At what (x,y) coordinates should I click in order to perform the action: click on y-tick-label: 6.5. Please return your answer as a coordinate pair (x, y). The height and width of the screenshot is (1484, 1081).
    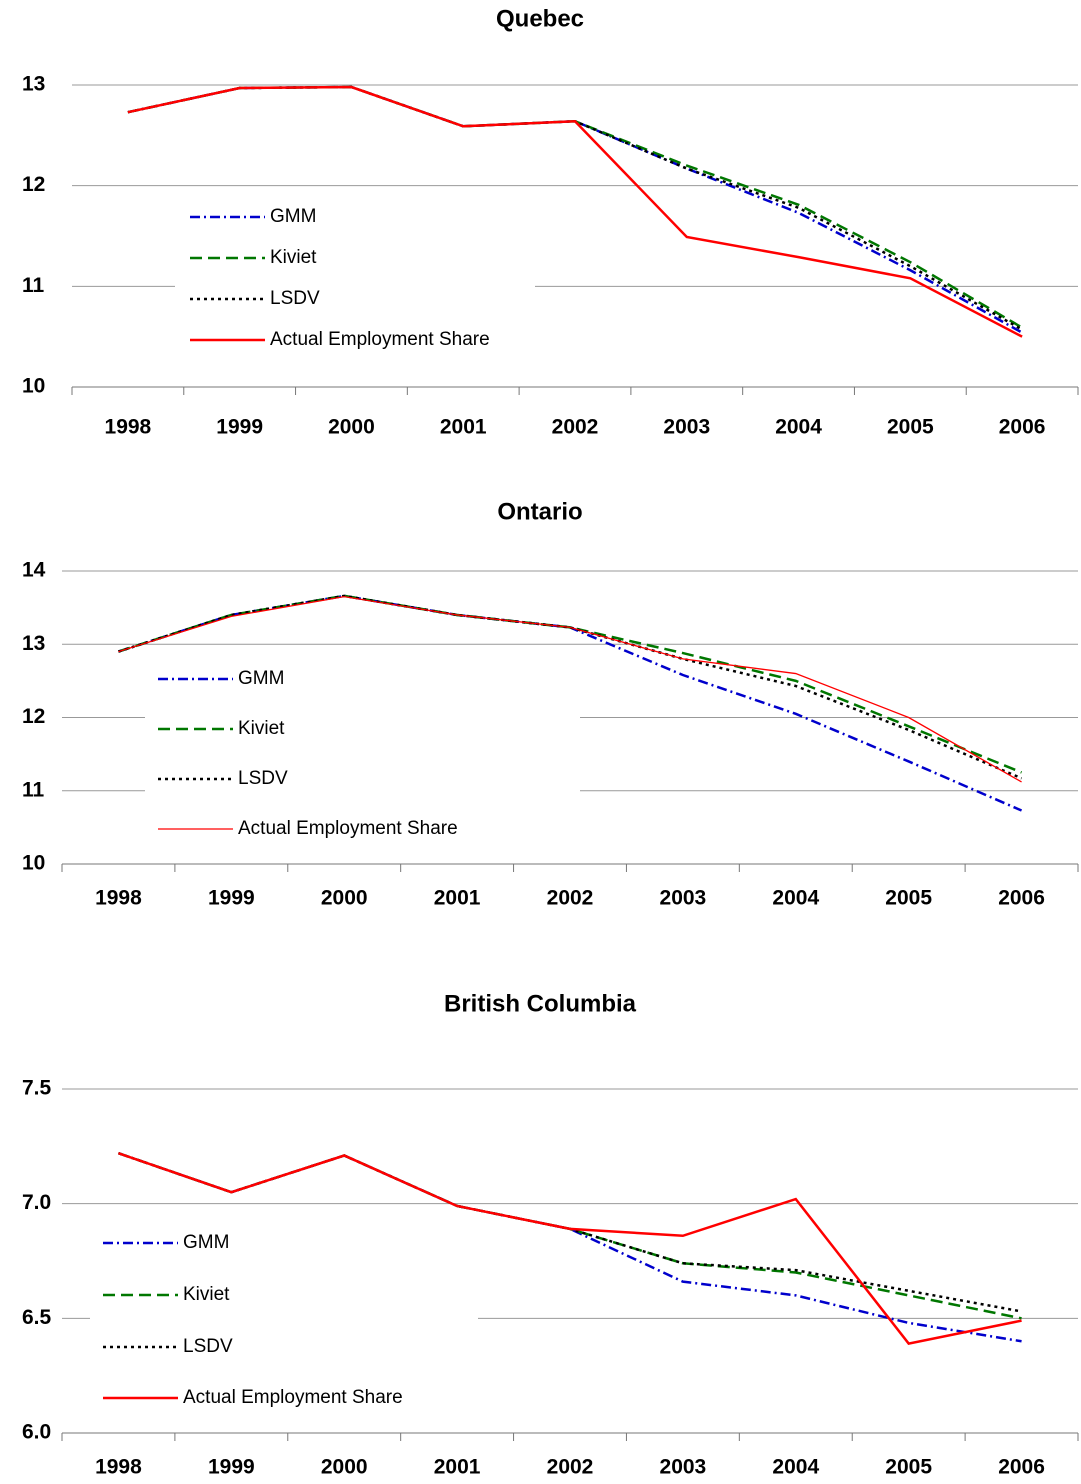
    Looking at the image, I should click on (37, 1317).